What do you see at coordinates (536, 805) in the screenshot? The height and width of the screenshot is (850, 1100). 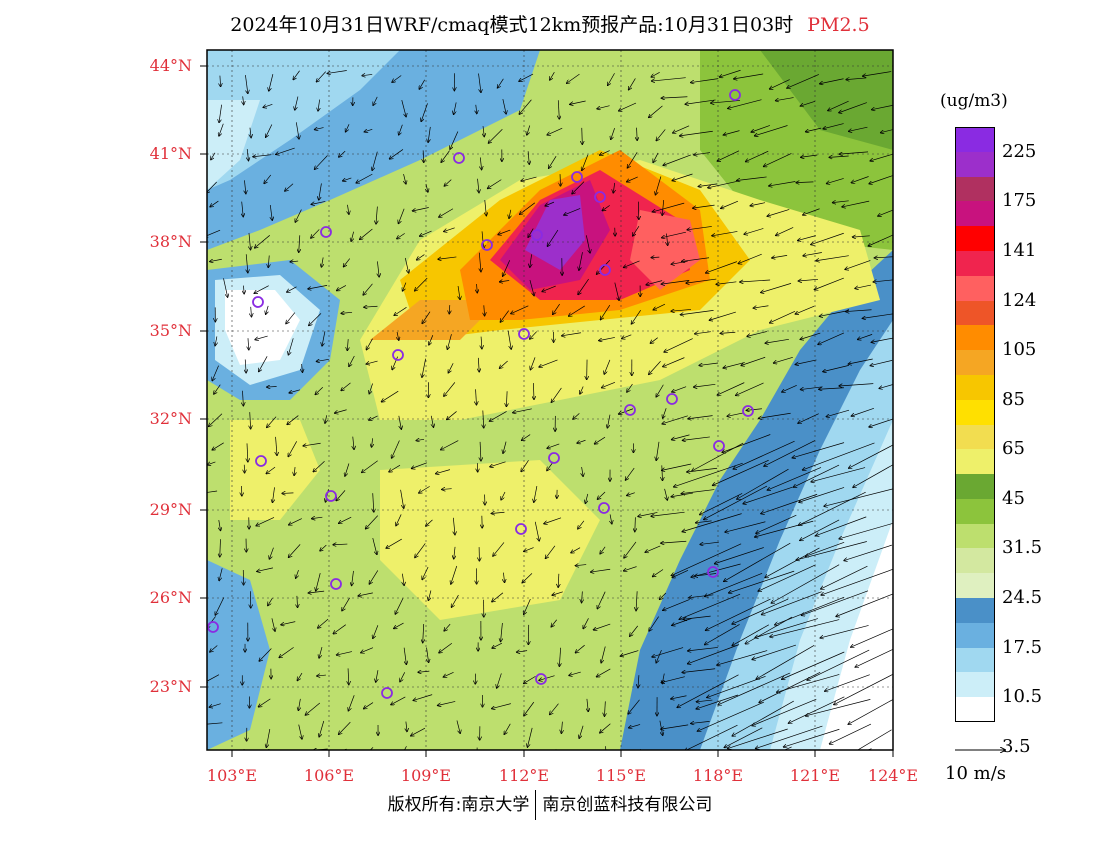 I see `footer-divider` at bounding box center [536, 805].